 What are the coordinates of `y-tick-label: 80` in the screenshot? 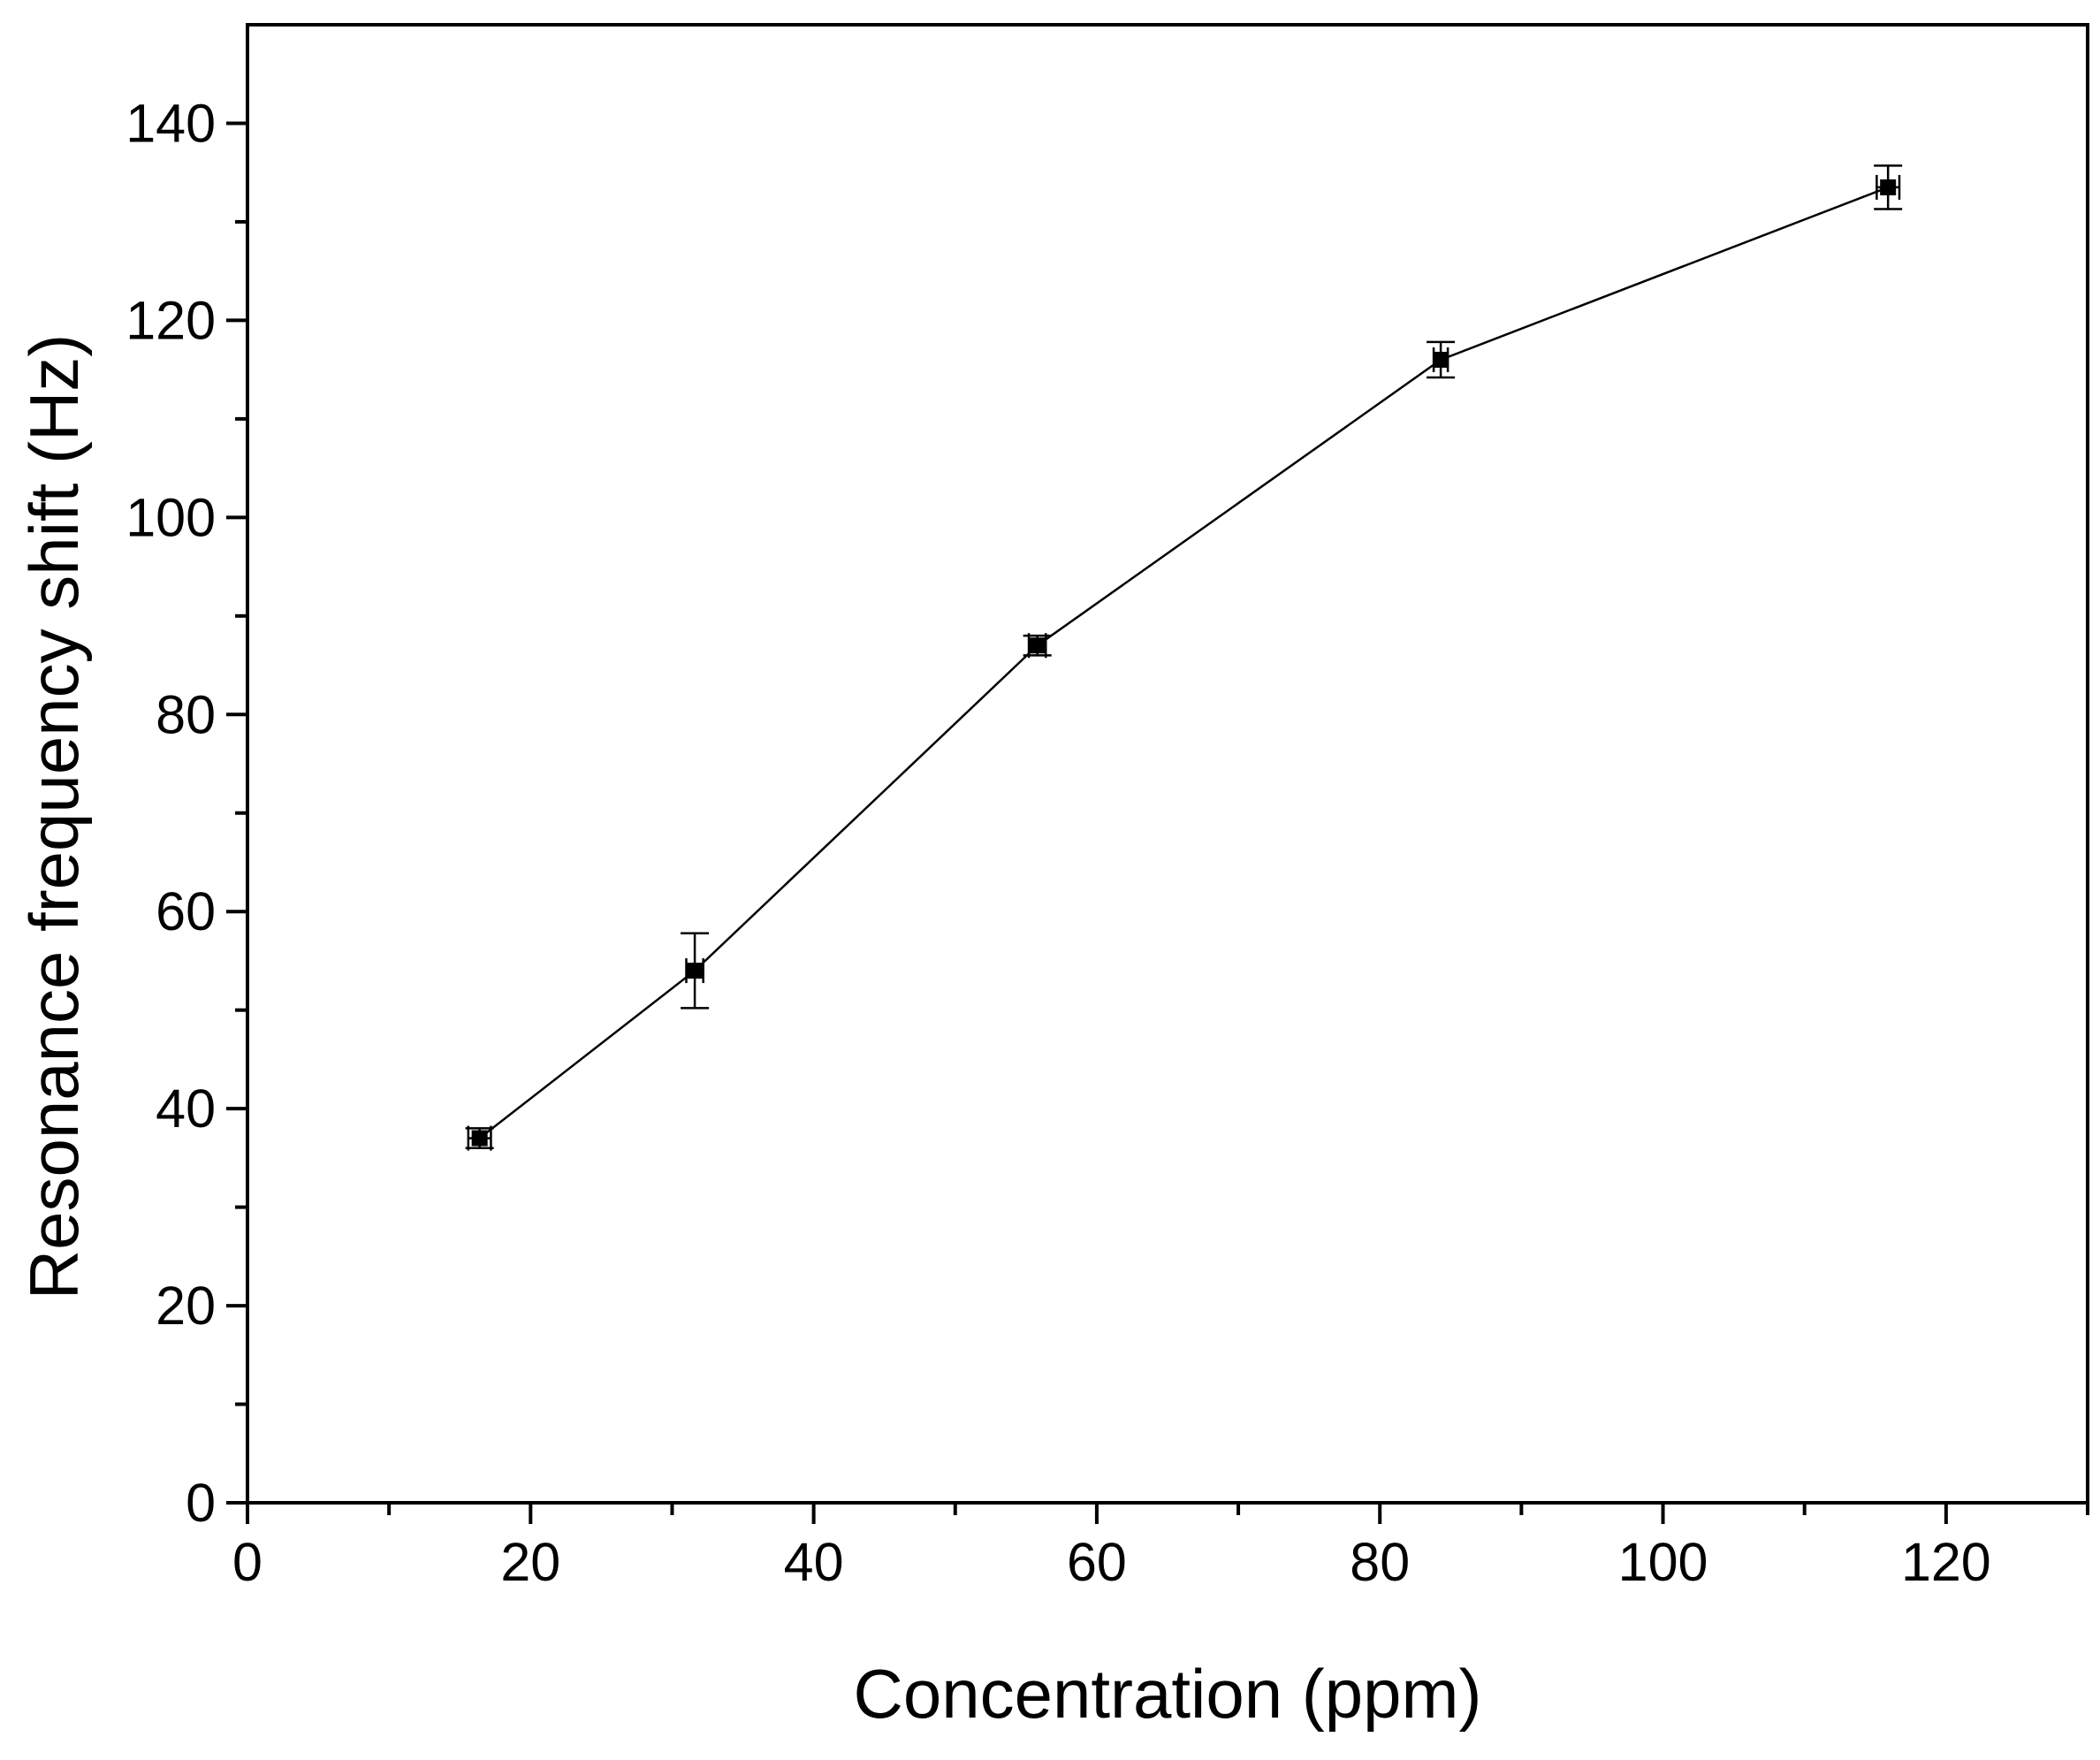 It's located at (186, 714).